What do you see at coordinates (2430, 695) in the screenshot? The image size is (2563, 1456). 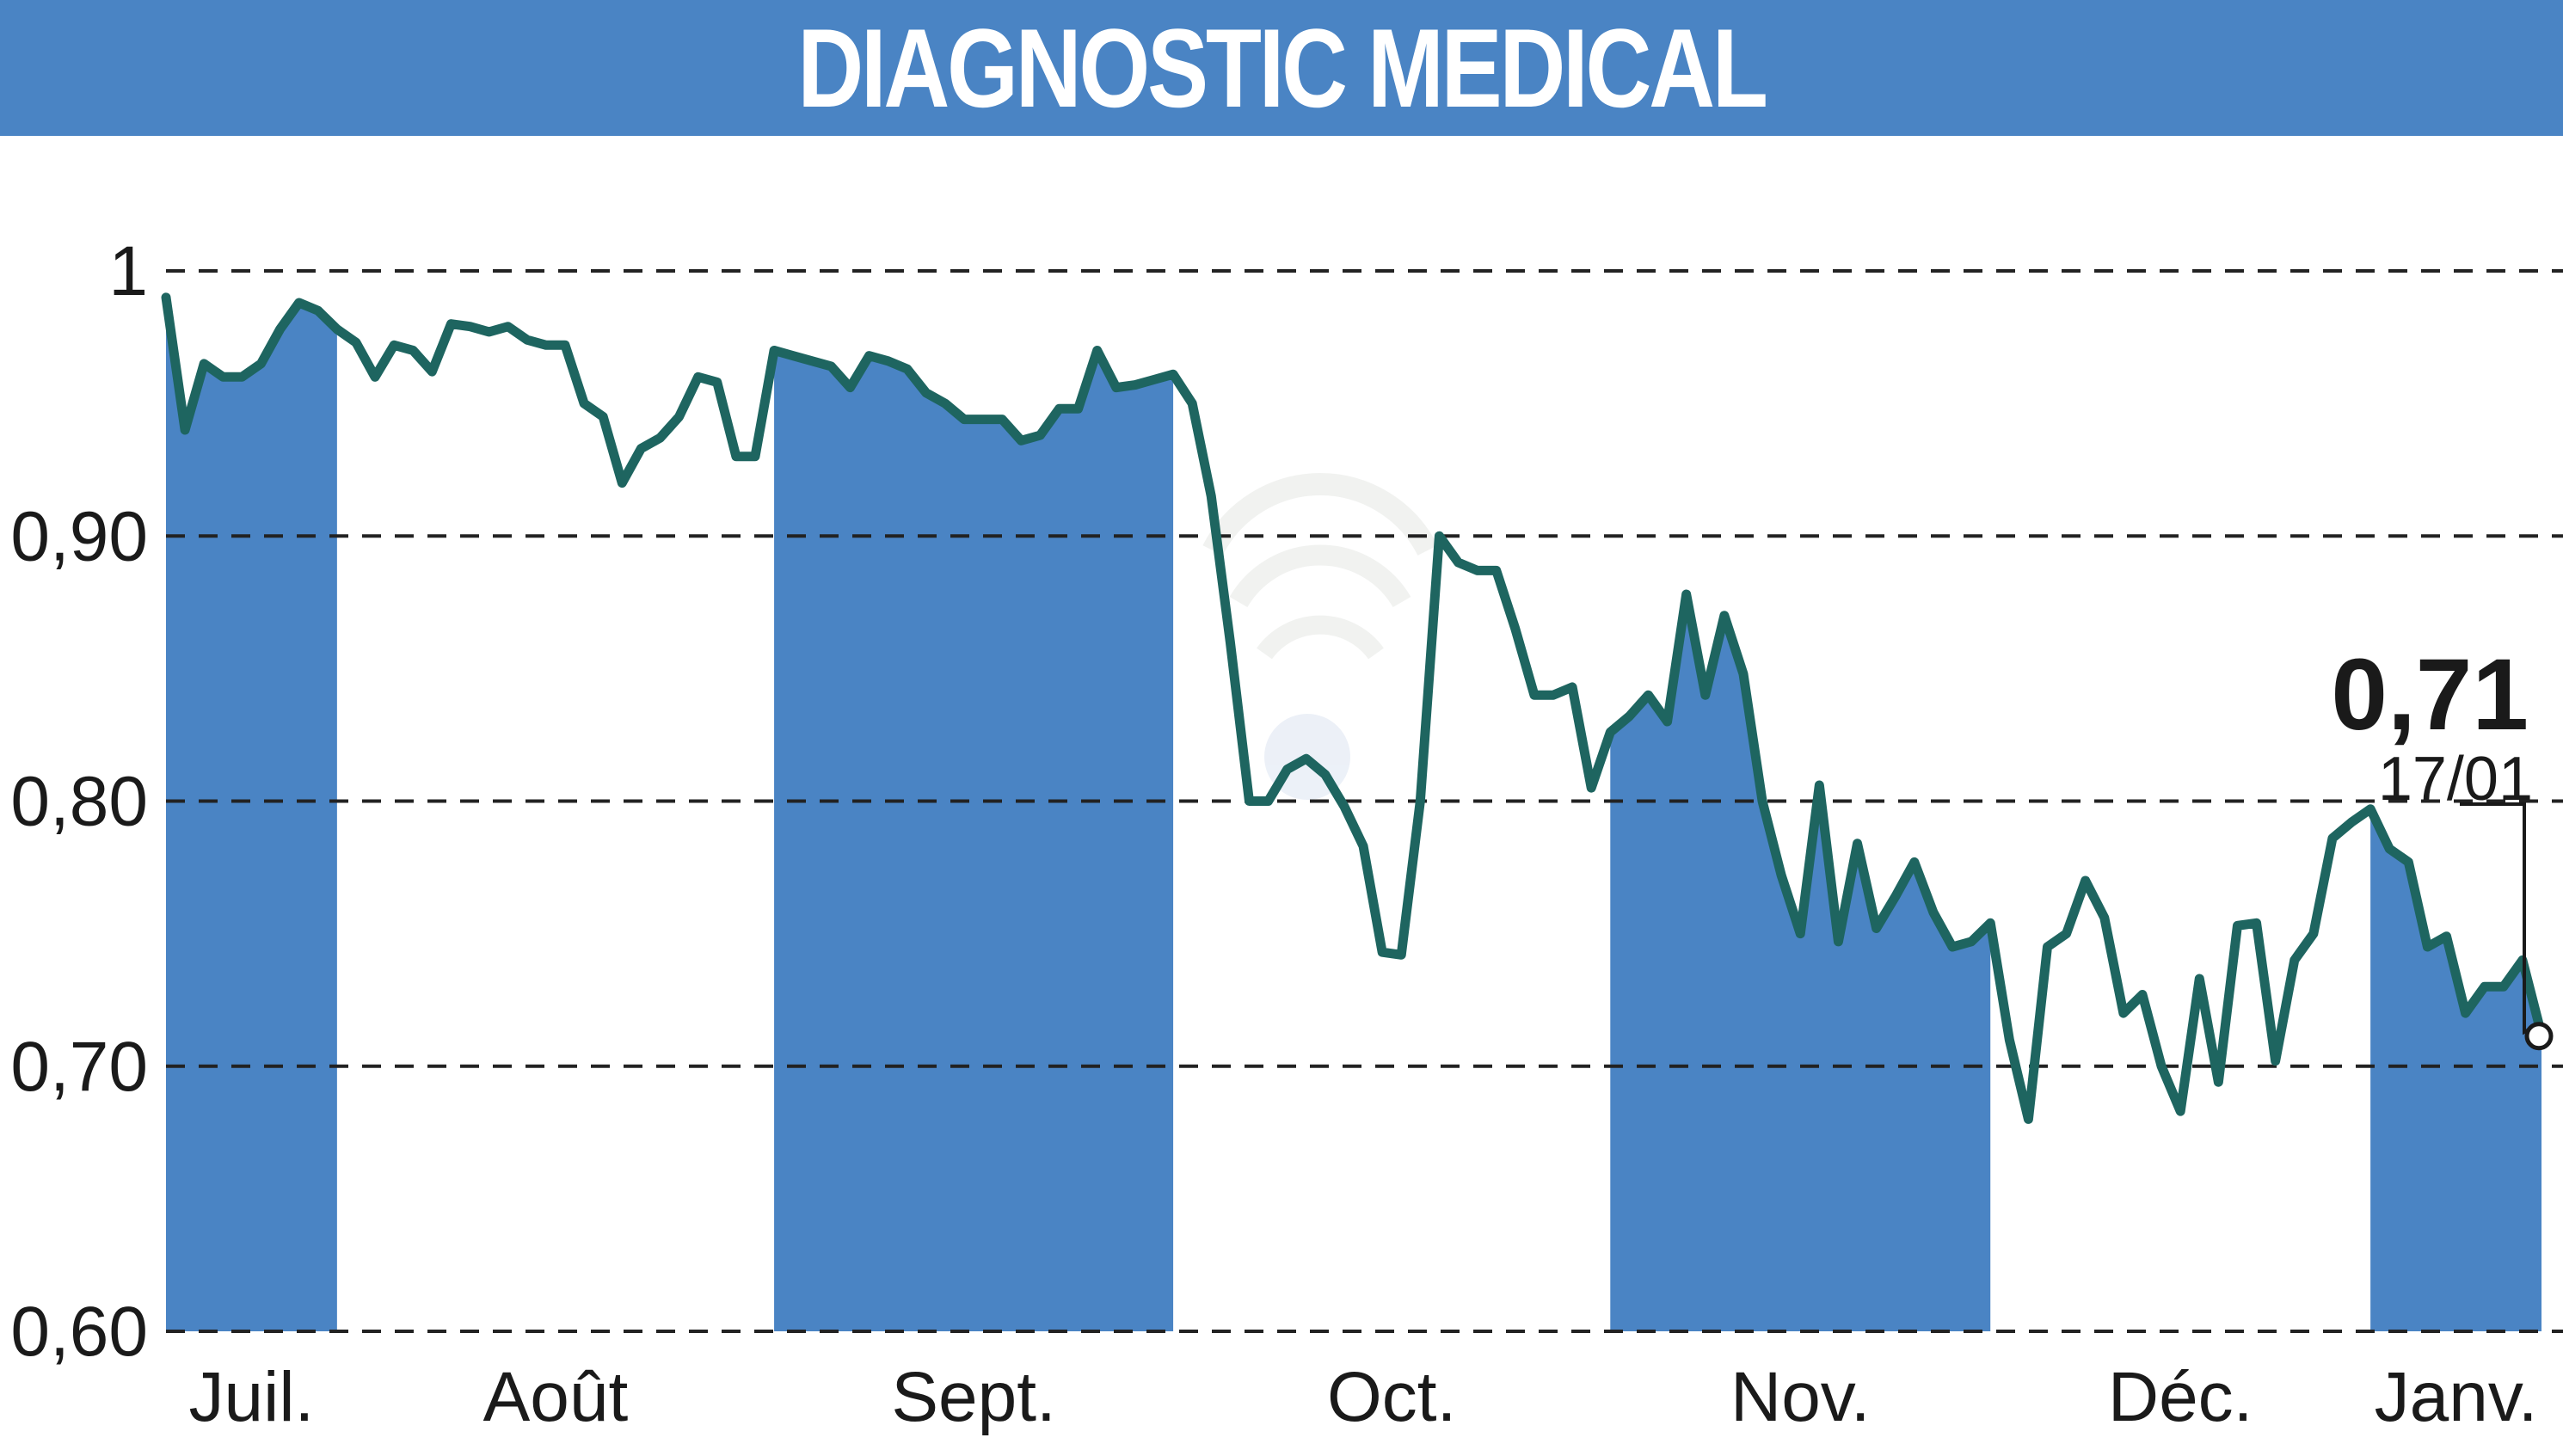 I see `last-value-label: 0,71` at bounding box center [2430, 695].